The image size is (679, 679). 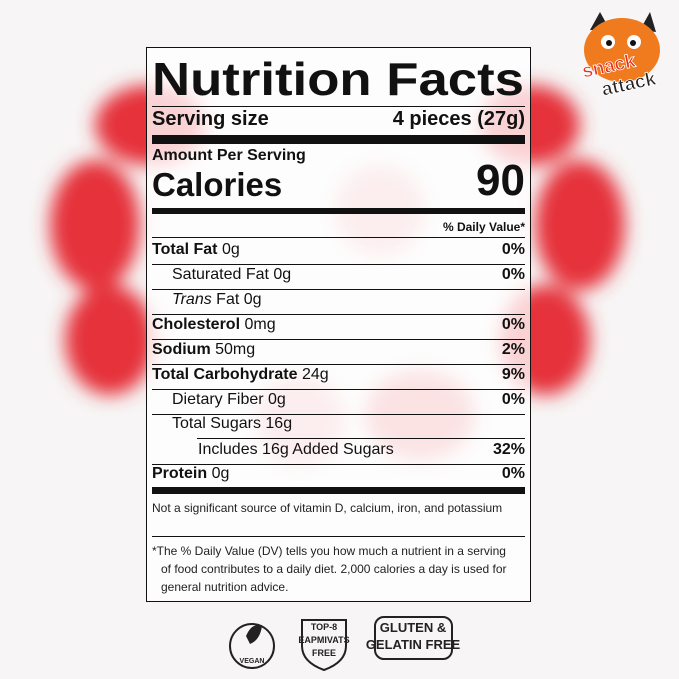 What do you see at coordinates (338, 351) in the screenshot?
I see `nutrient-row: Sodium 50mg 2%` at bounding box center [338, 351].